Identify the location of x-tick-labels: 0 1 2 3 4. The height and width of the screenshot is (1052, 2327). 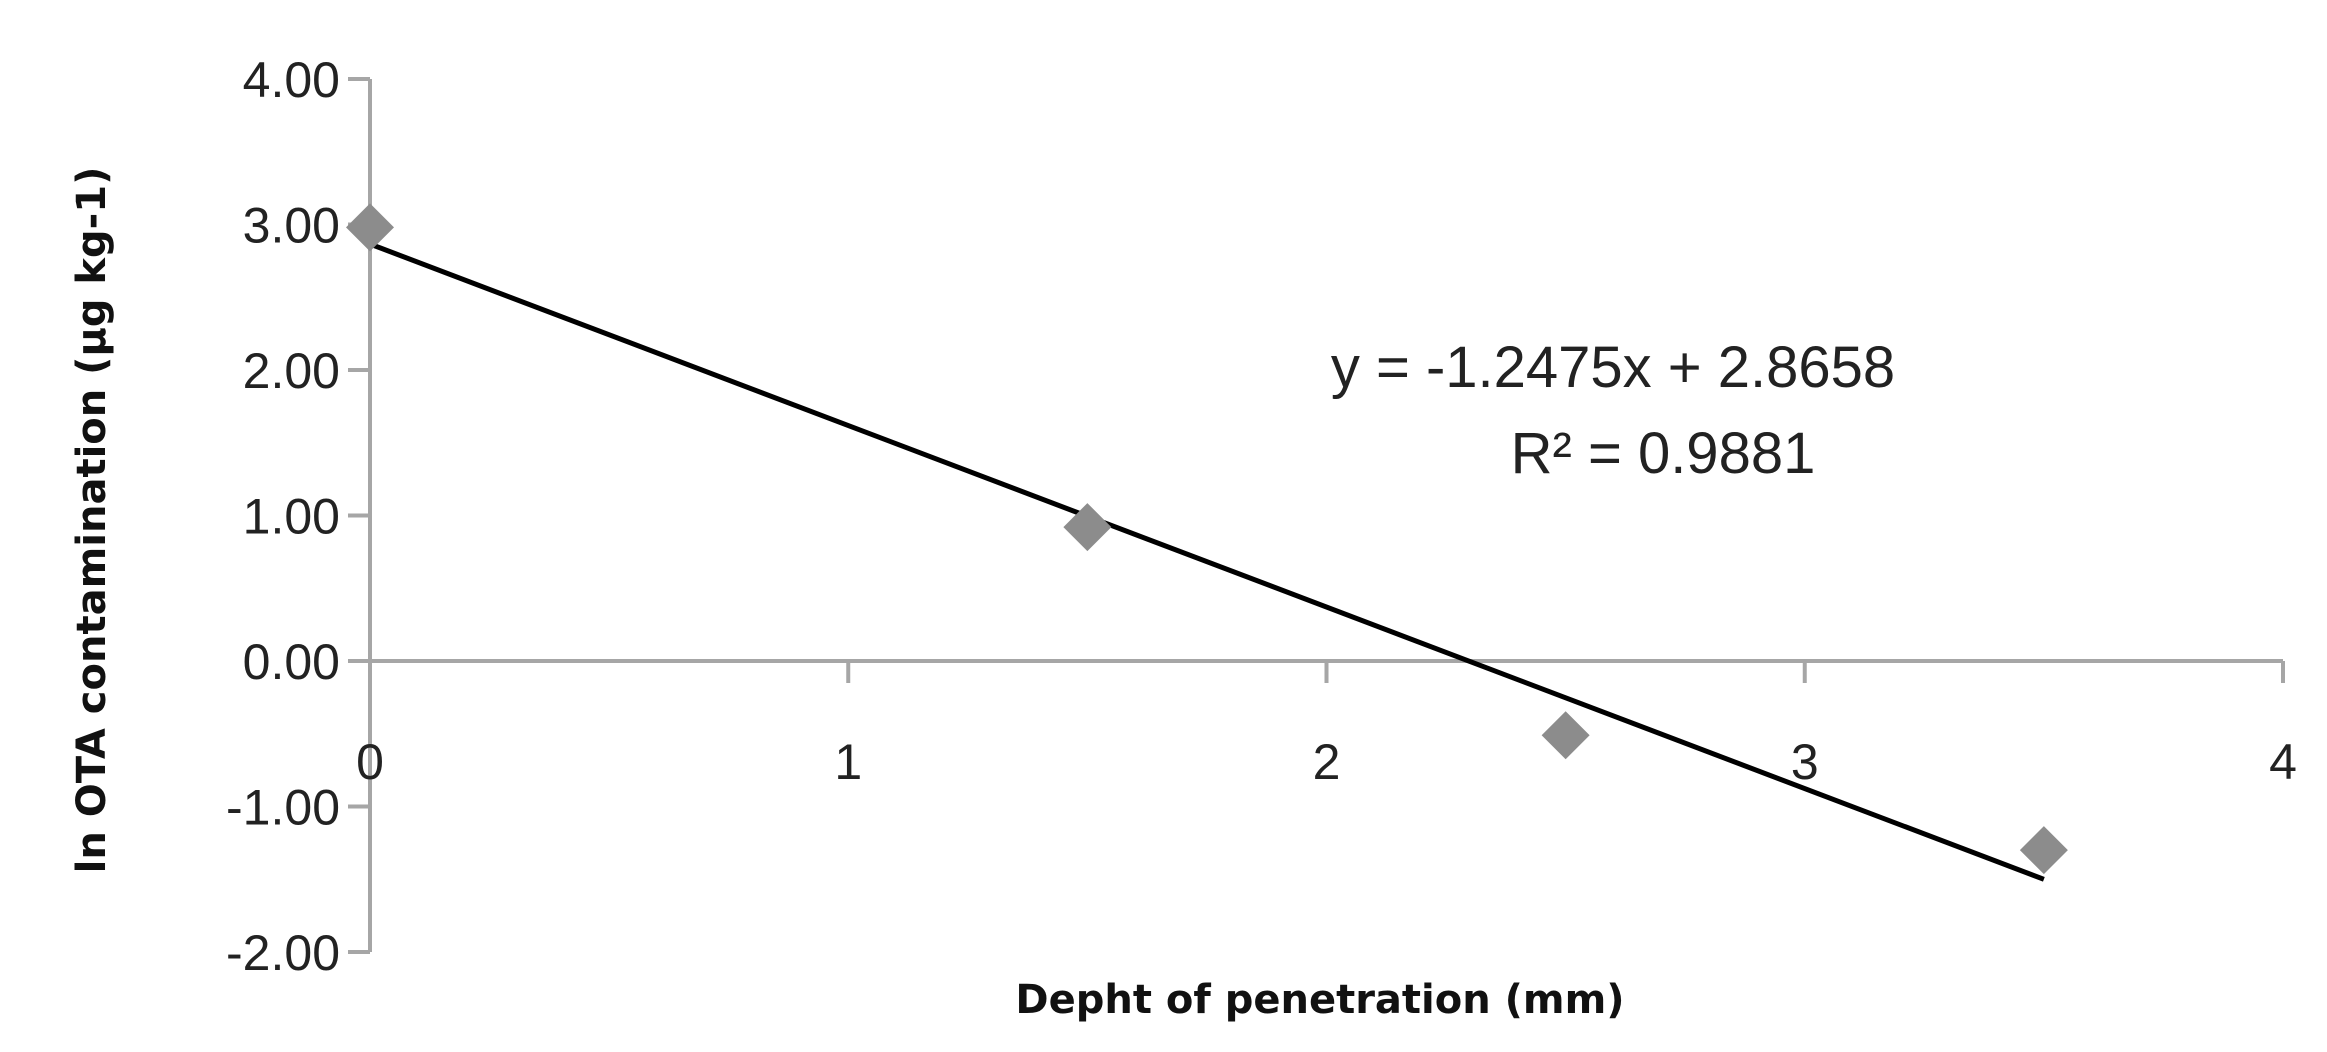
(1326, 762).